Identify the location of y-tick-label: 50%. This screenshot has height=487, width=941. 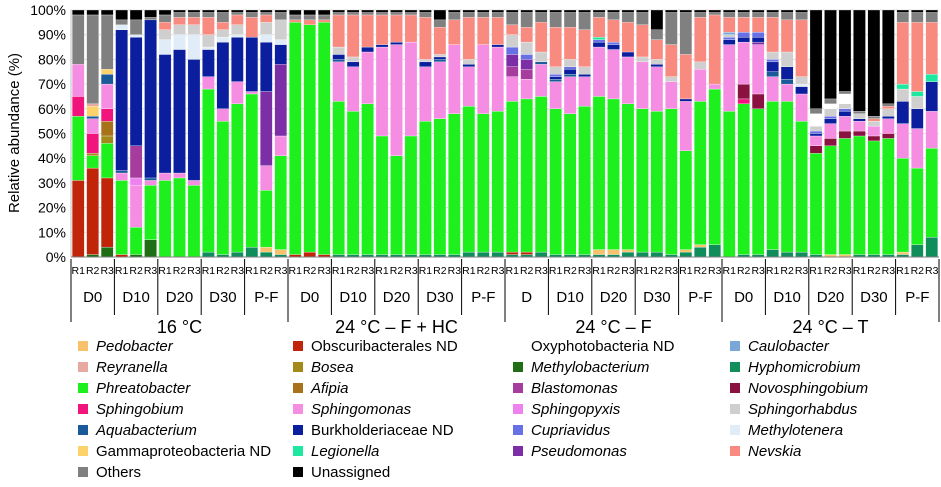
(52, 134).